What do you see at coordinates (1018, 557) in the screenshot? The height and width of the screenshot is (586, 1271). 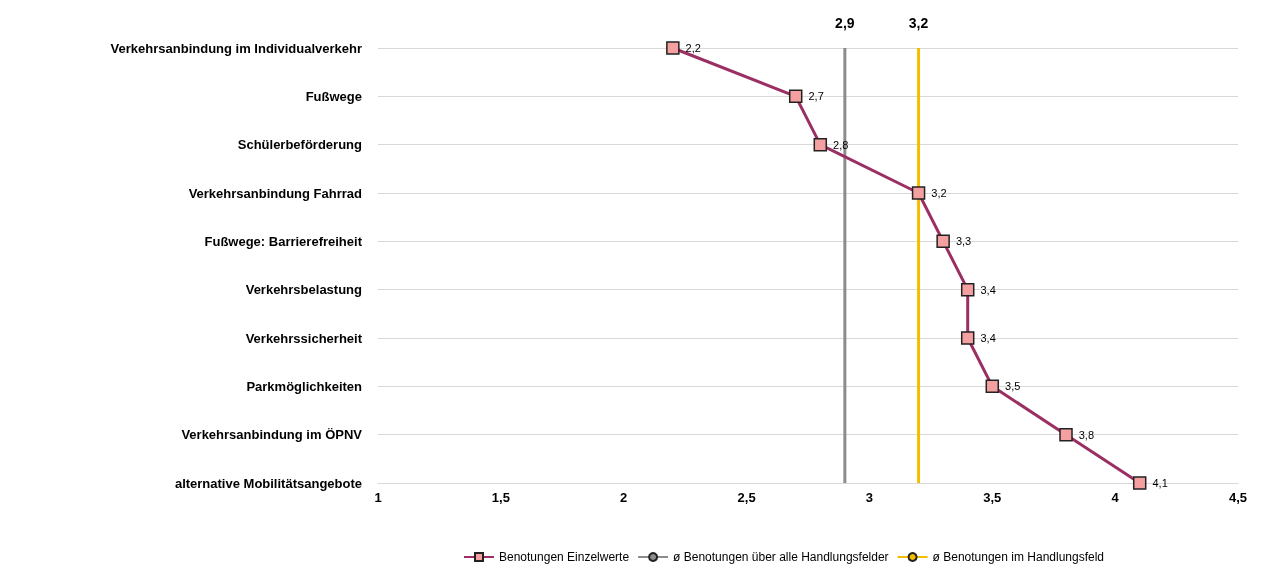 I see `legend-label: ø Benotungen im Handlungsfeld` at bounding box center [1018, 557].